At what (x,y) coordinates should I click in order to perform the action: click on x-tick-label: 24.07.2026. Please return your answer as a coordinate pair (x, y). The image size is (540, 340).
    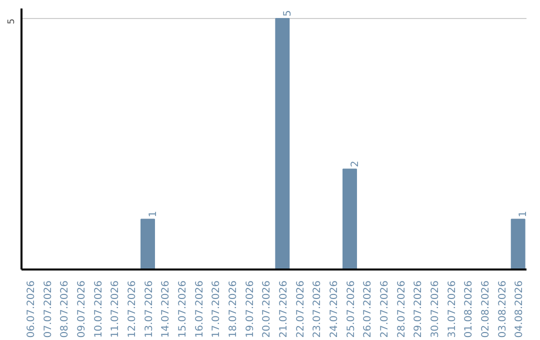
    Looking at the image, I should click on (334, 309).